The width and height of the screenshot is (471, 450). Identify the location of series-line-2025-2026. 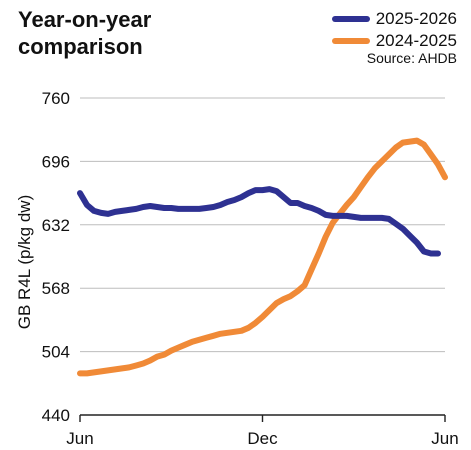
(259, 221).